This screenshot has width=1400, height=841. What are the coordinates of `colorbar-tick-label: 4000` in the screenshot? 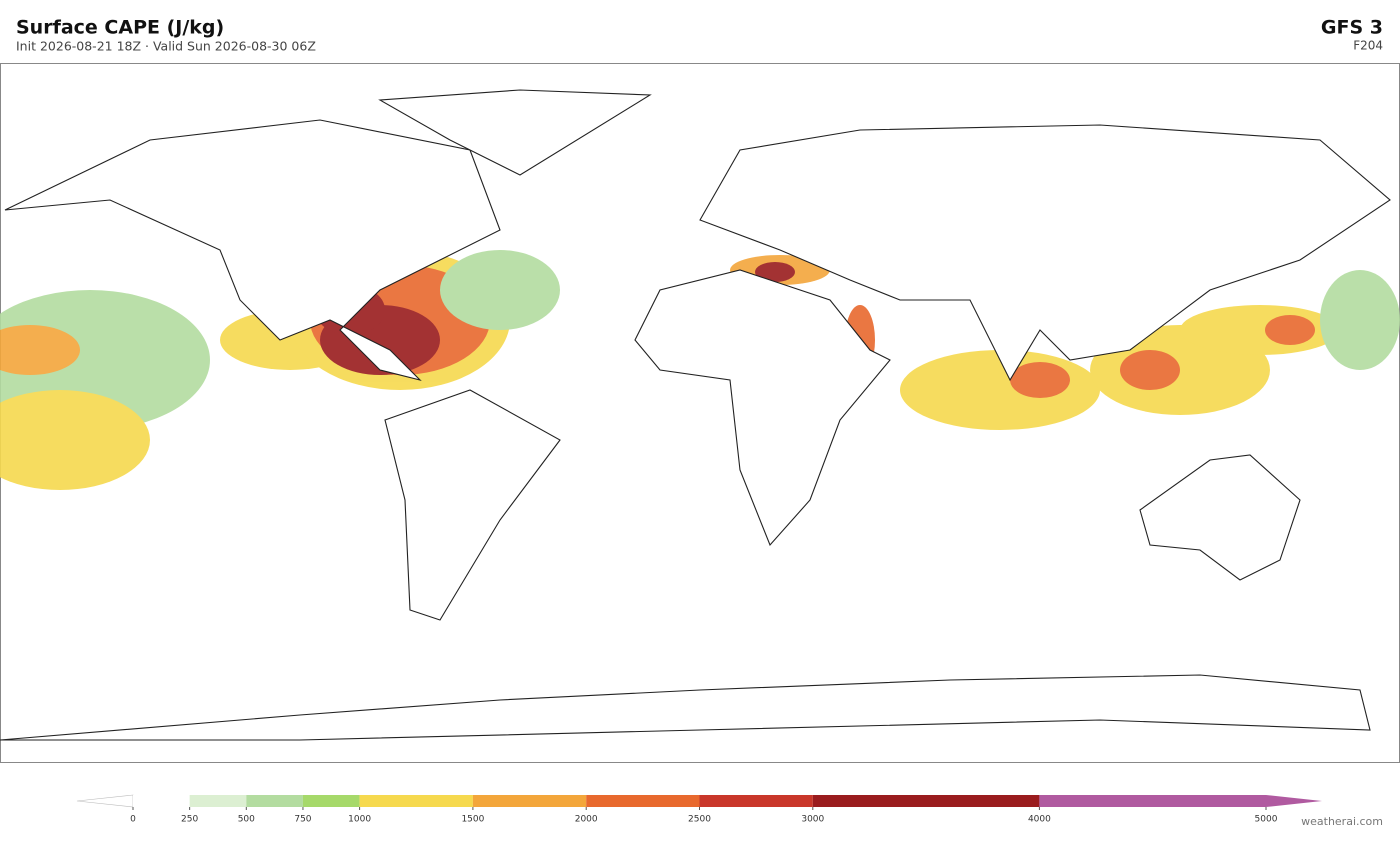 It's located at (1039, 820).